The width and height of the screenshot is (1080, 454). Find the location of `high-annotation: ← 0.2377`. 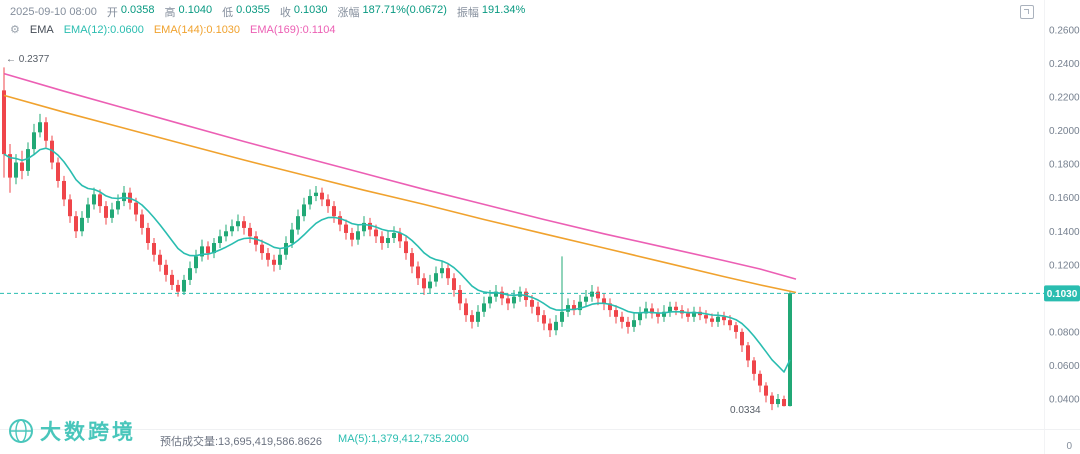

high-annotation: ← 0.2377 is located at coordinates (28, 60).